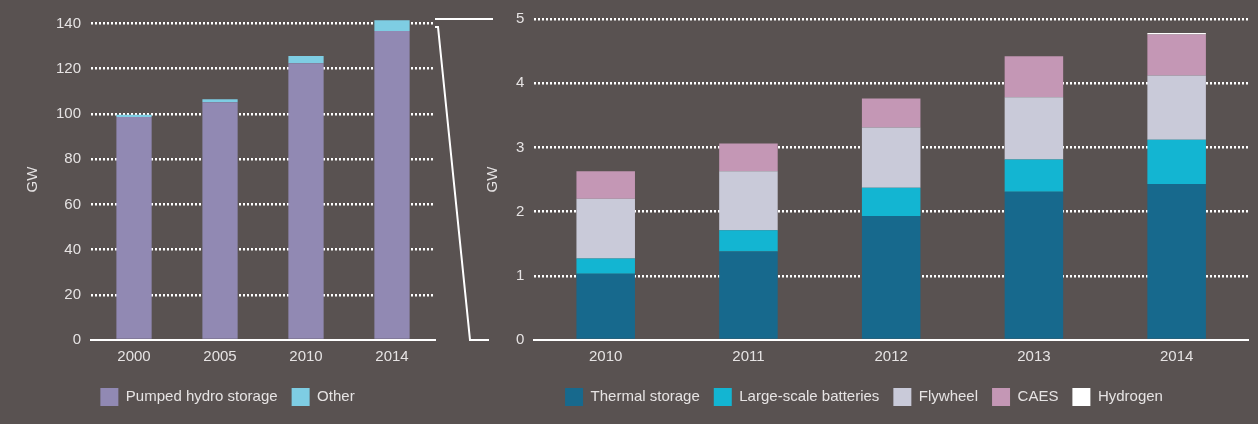 The height and width of the screenshot is (424, 1258). What do you see at coordinates (1034, 356) in the screenshot?
I see `x-tick-label: 2013` at bounding box center [1034, 356].